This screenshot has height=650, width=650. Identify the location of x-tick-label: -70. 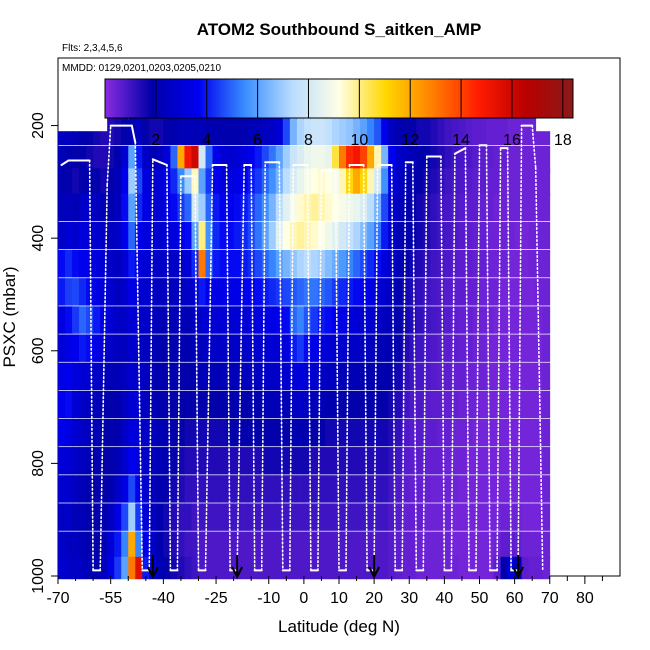
(57, 598).